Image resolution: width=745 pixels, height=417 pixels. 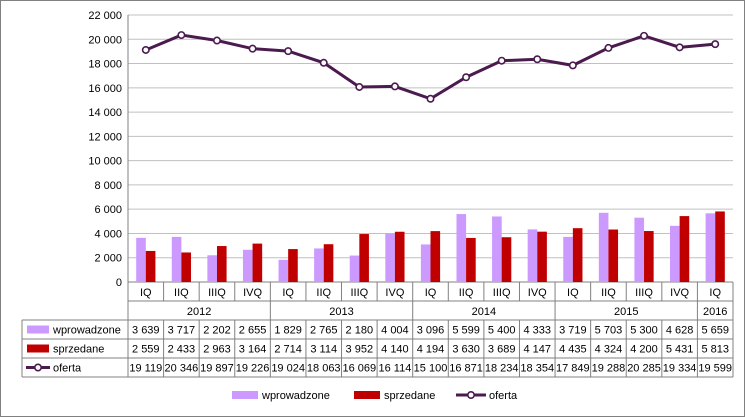 I want to click on data-label-oferta: 18 234, so click(x=502, y=369).